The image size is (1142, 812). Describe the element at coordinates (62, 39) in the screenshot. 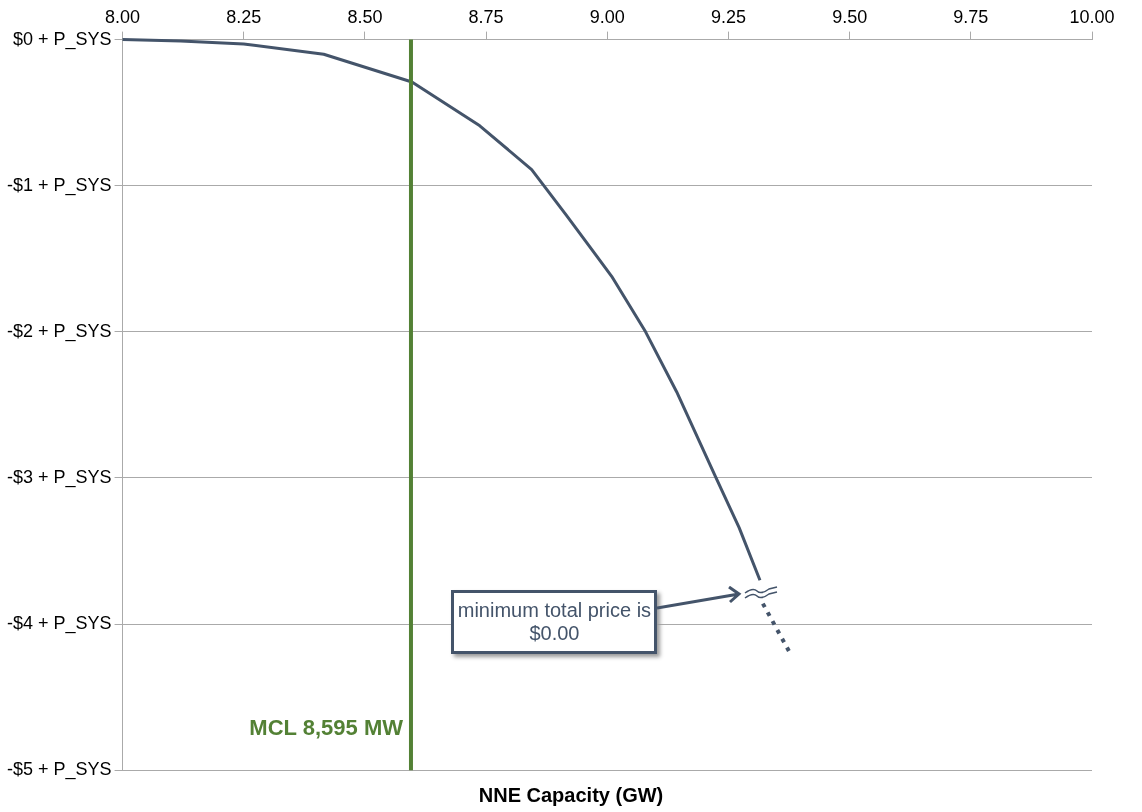

I see `y-tick-label: $0 + P_SYS` at that location.